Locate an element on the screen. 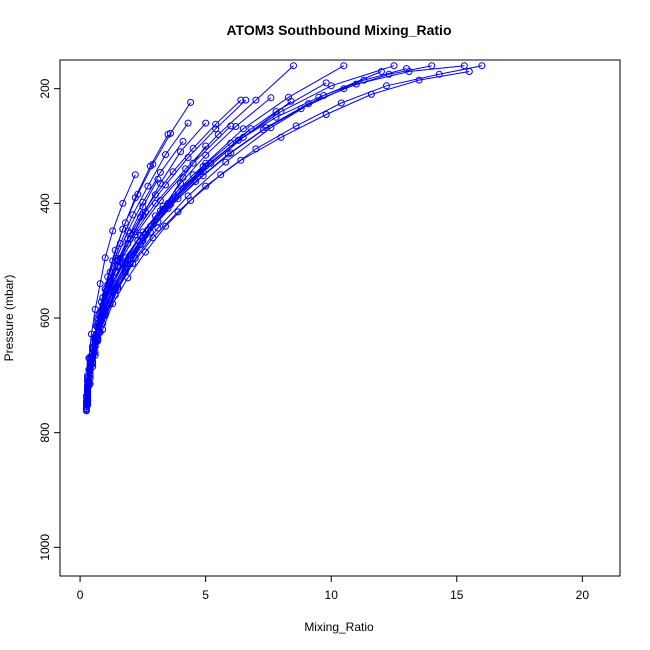 This screenshot has width=650, height=650. x-tick-label: 20 is located at coordinates (583, 595).